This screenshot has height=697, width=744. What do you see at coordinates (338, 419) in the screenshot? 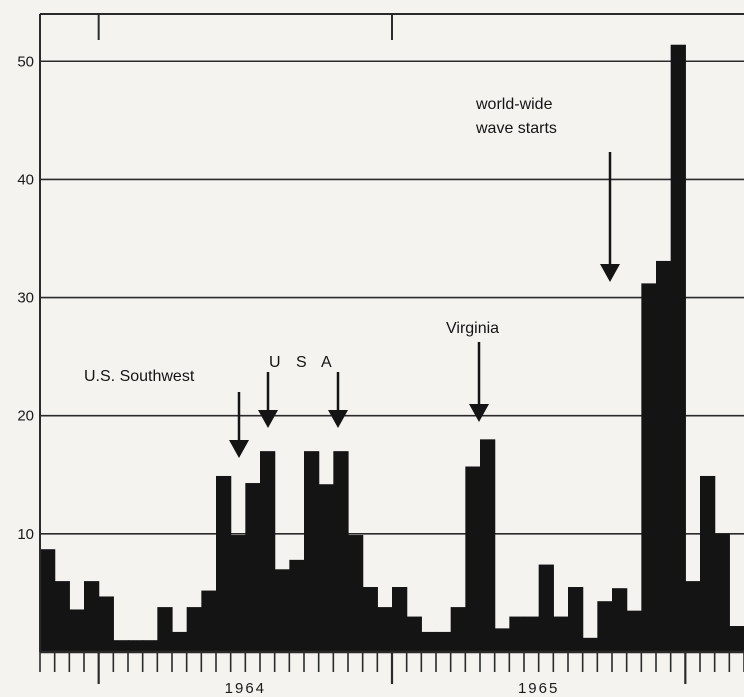
I see `arrow-head-usa-a` at bounding box center [338, 419].